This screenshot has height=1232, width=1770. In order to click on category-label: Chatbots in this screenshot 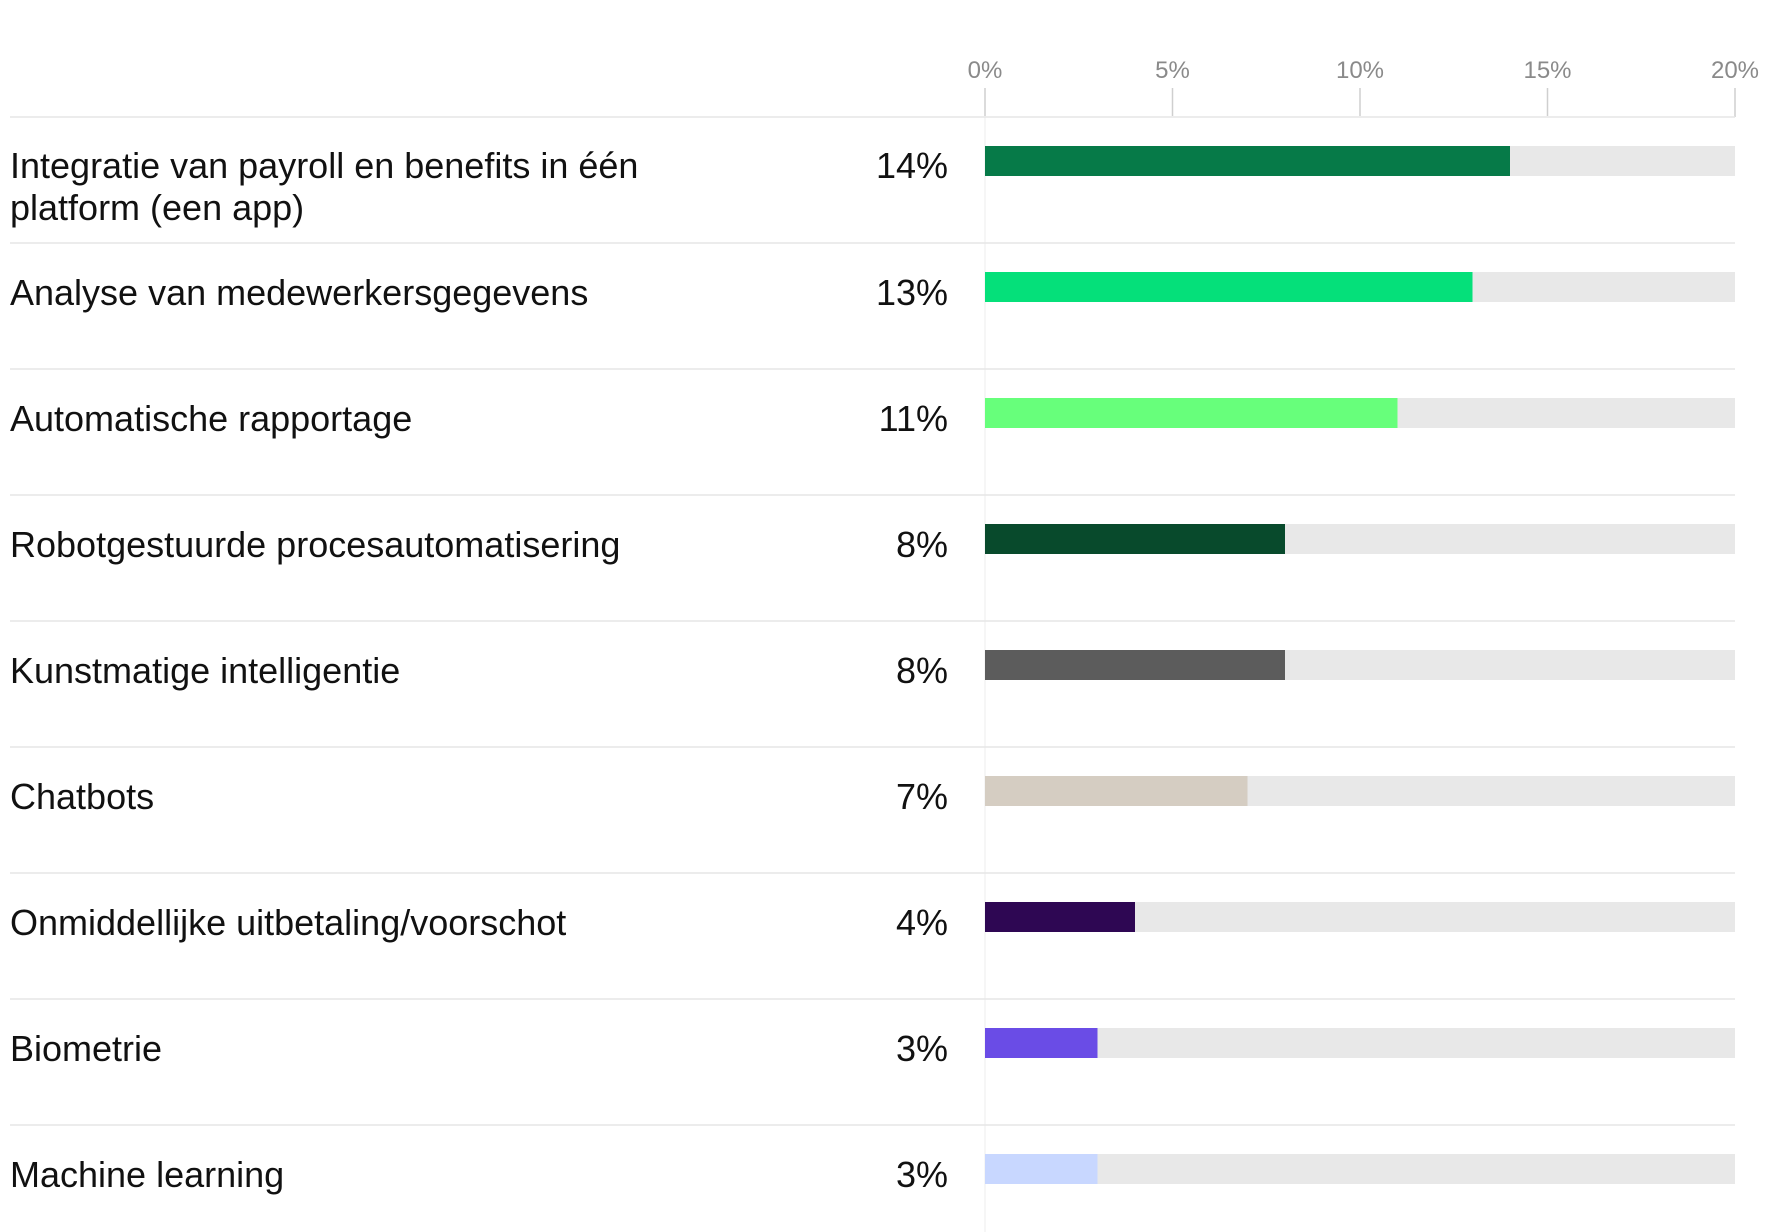, I will do `click(82, 796)`.